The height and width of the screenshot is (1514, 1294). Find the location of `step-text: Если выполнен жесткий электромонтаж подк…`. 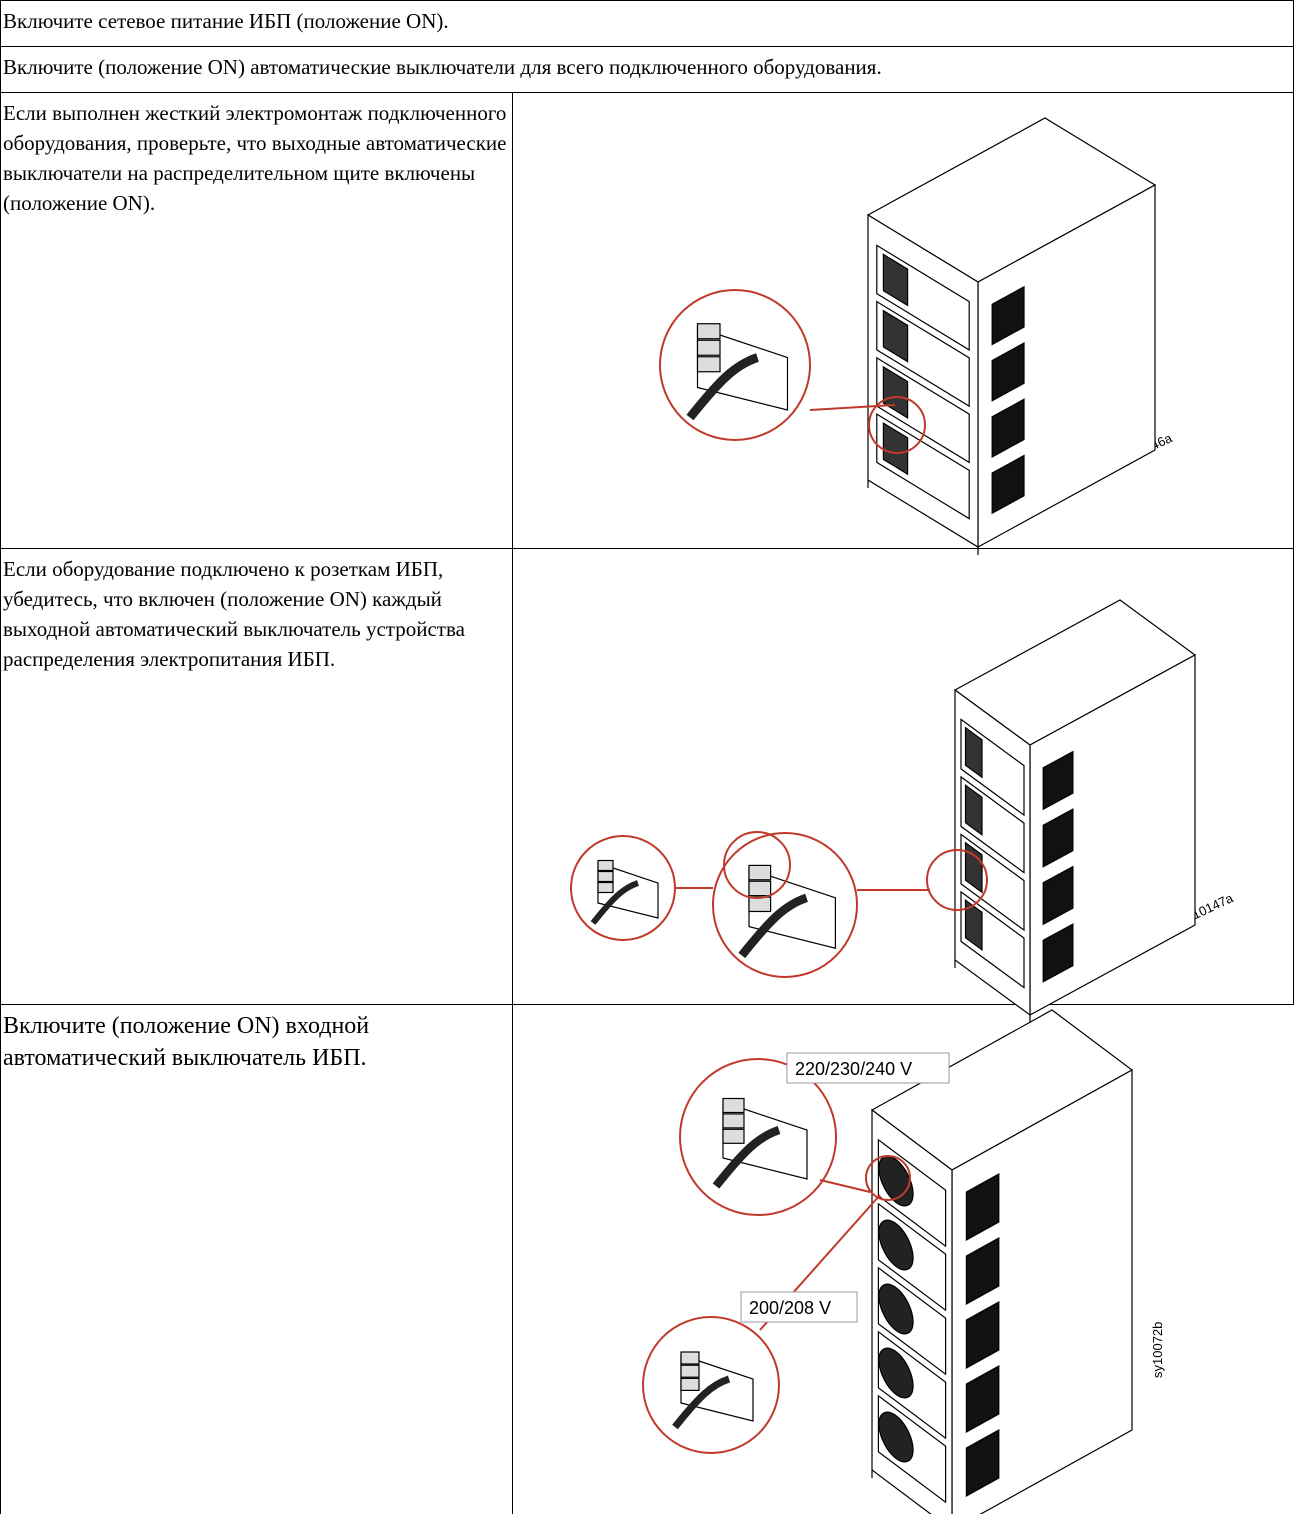

step-text: Если выполнен жесткий электромонтаж подк… is located at coordinates (255, 158).